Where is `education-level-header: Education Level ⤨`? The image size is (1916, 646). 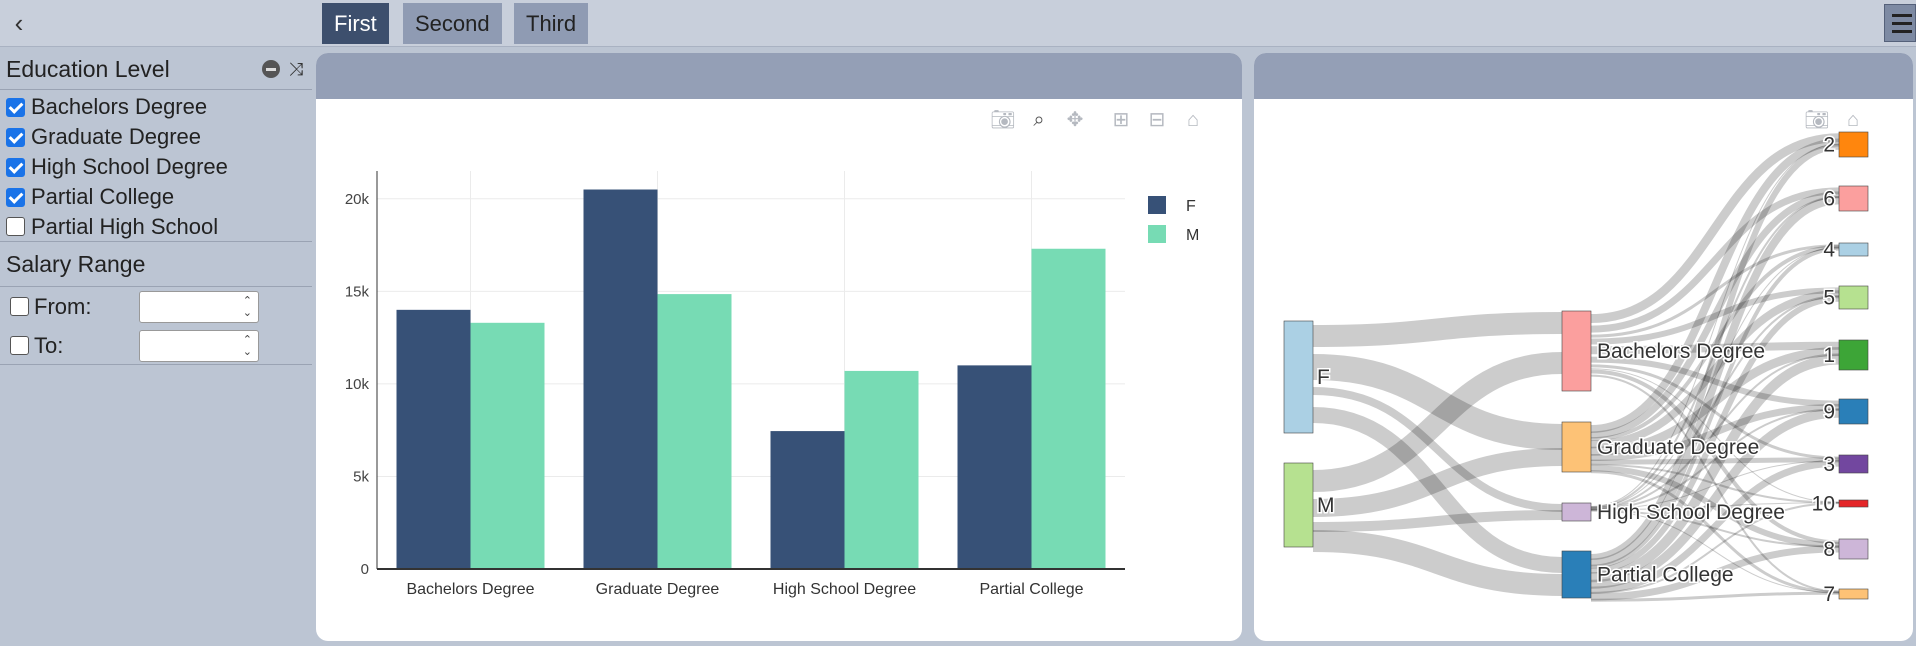 education-level-header: Education Level ⤨ is located at coordinates (156, 69).